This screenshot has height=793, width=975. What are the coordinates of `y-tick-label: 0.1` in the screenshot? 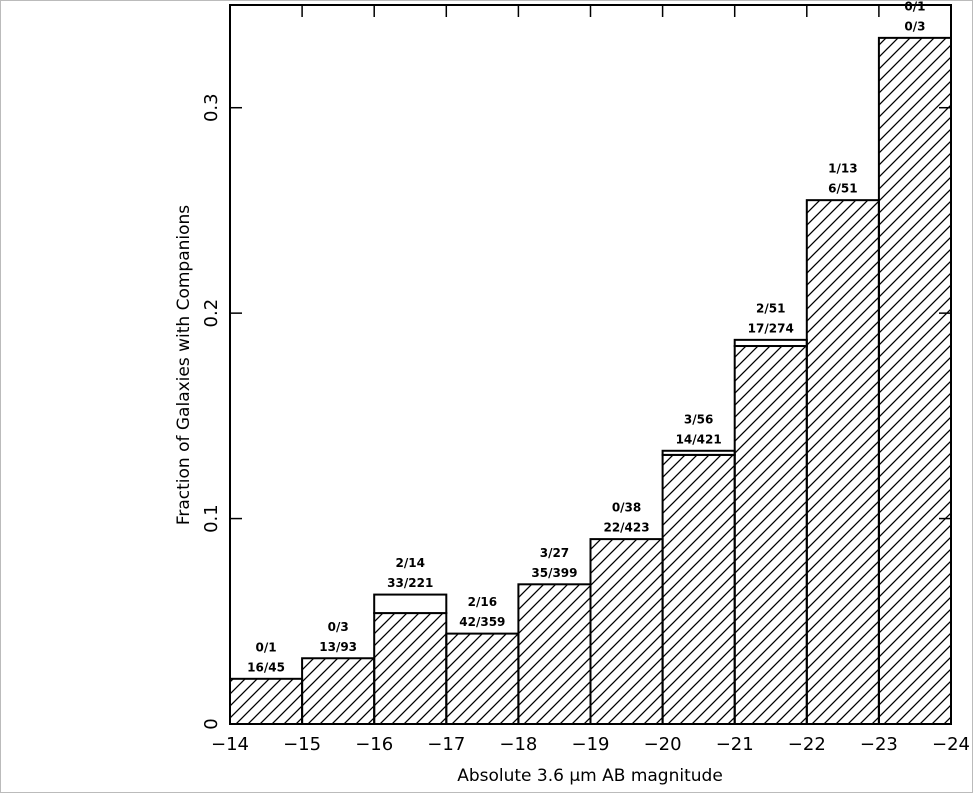 It's located at (211, 518).